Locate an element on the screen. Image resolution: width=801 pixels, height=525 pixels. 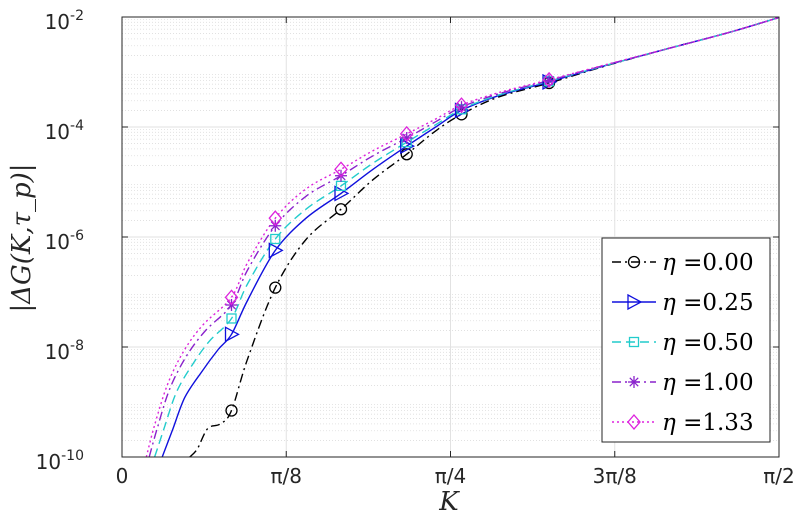
x-tick-label: π/8 is located at coordinates (286, 476).